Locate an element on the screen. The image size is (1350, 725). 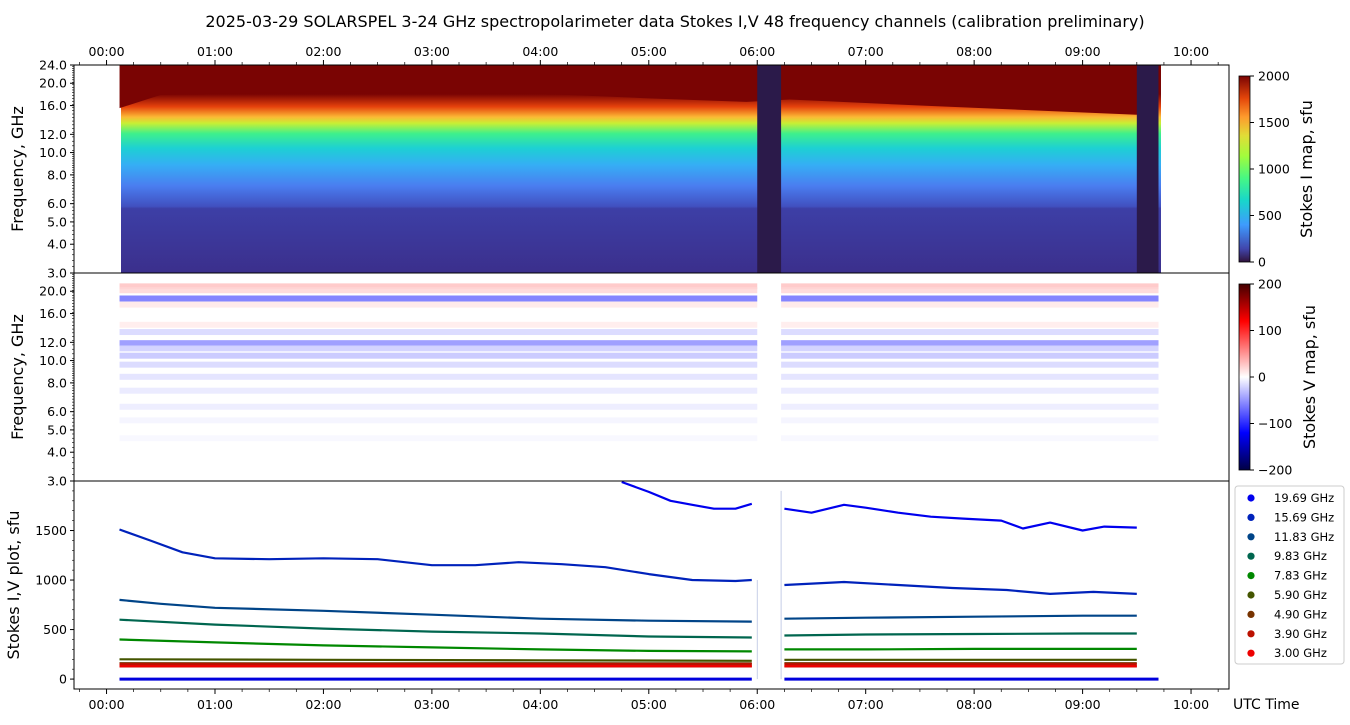
stokes-v-colorbar-tick-label: 0 is located at coordinates (1262, 377).